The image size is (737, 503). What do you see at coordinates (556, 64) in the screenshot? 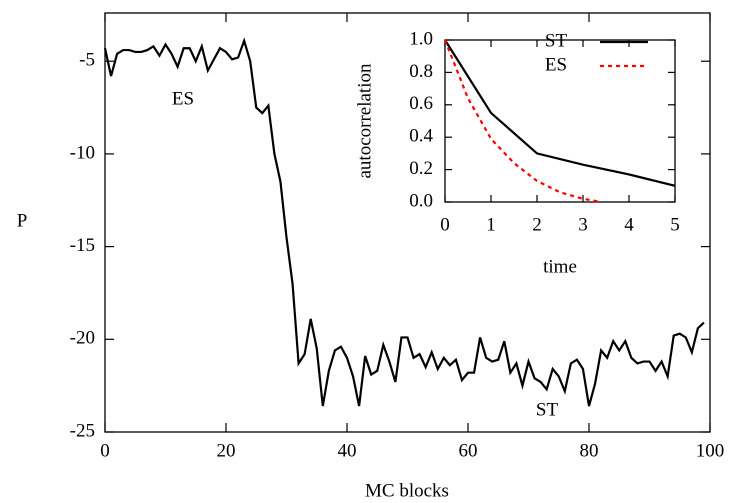
I see `legend-label: ES` at bounding box center [556, 64].